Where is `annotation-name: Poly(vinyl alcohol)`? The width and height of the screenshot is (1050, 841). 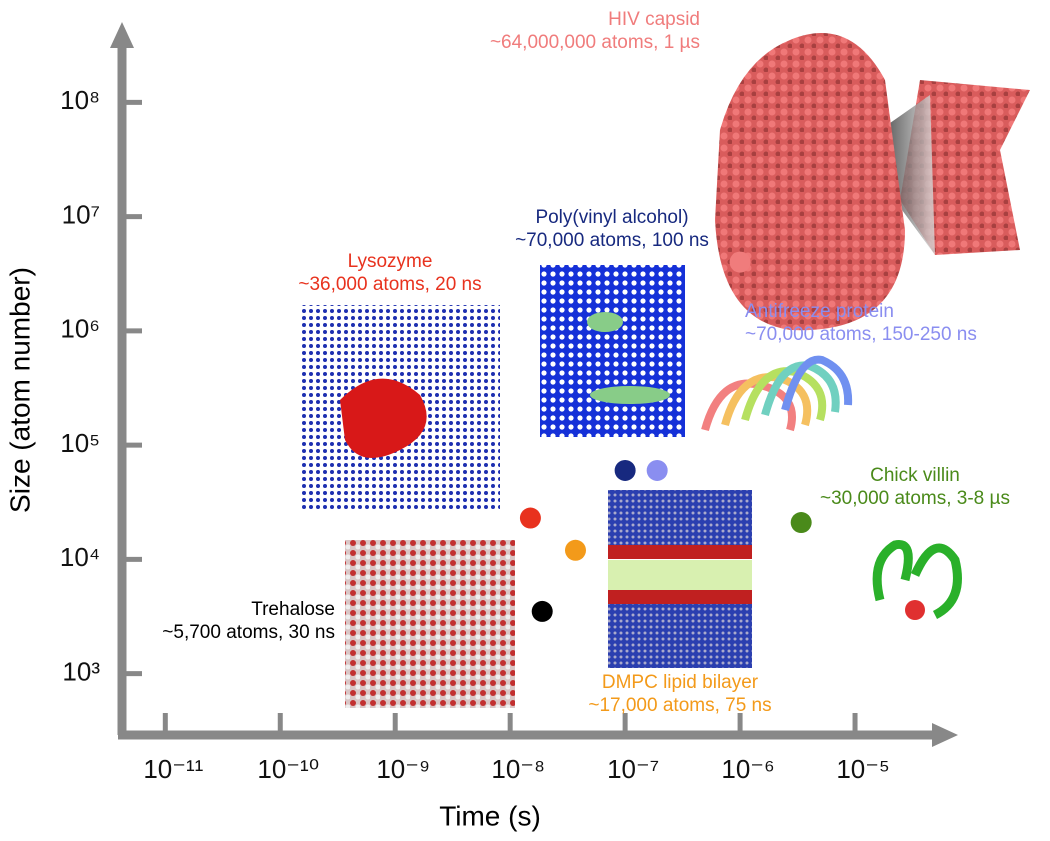 annotation-name: Poly(vinyl alcohol) is located at coordinates (611, 217).